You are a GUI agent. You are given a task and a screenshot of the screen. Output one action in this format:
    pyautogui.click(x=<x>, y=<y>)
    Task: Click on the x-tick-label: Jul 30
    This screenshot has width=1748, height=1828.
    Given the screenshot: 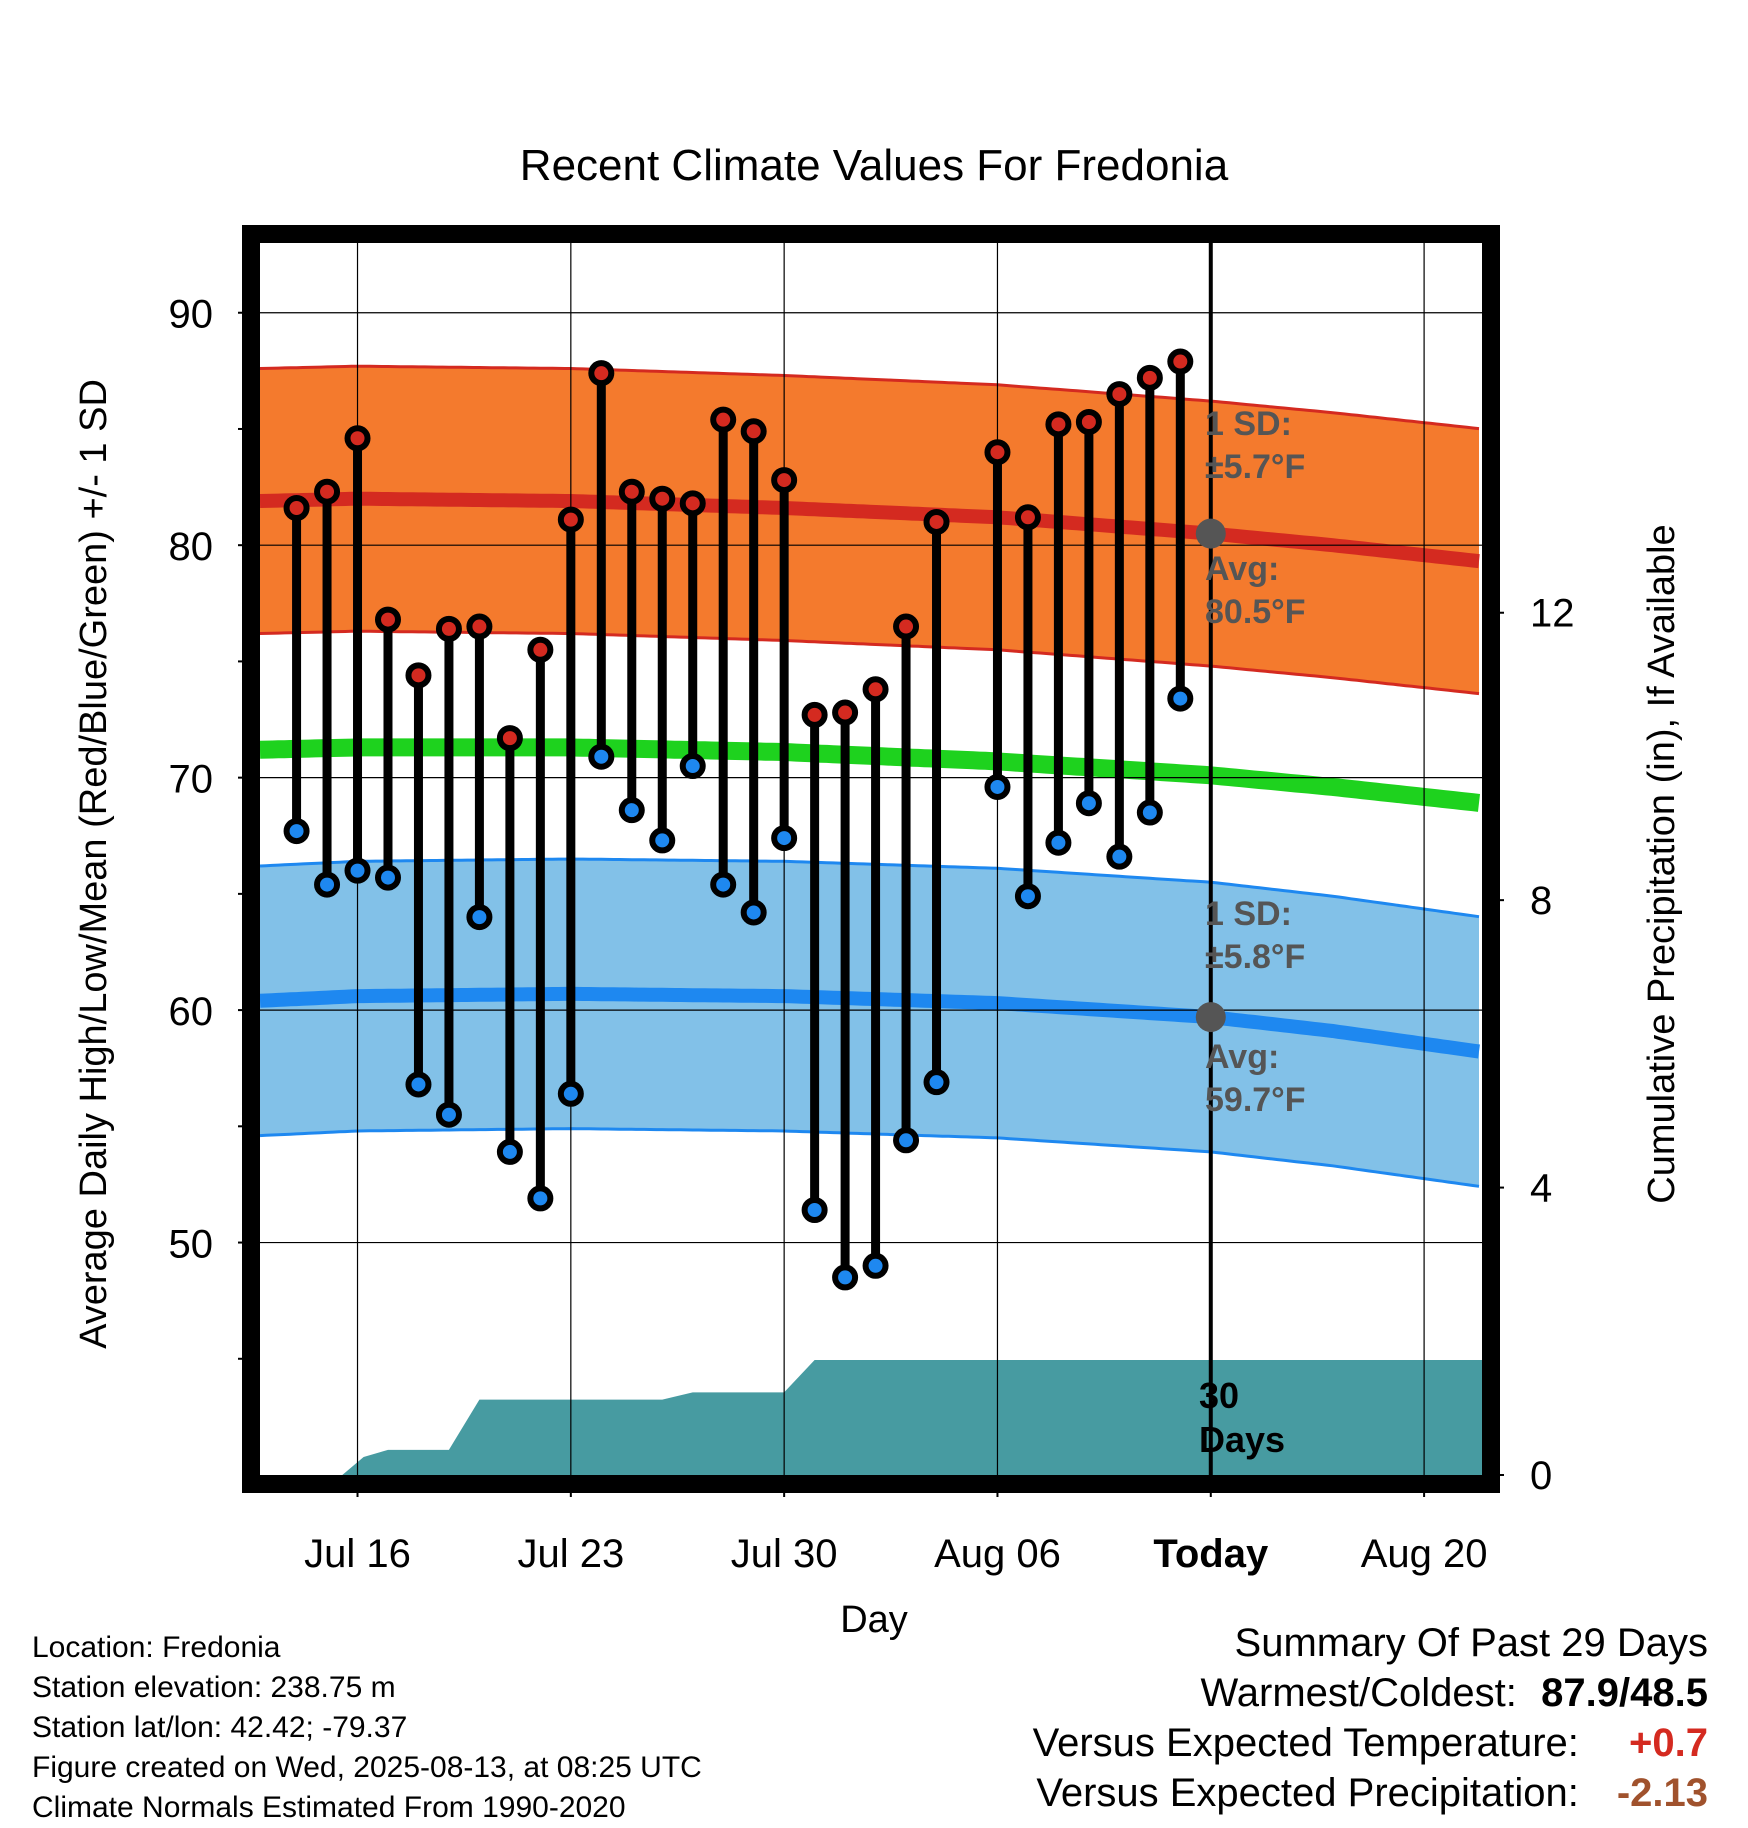 What is the action you would take?
    pyautogui.click(x=784, y=1554)
    